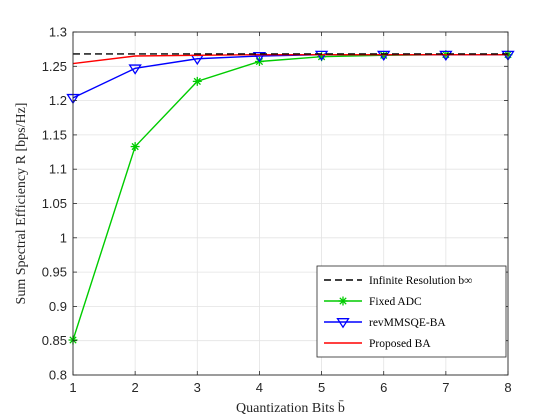  What do you see at coordinates (420, 281) in the screenshot?
I see `legend-label: Infinite Resolution b∞` at bounding box center [420, 281].